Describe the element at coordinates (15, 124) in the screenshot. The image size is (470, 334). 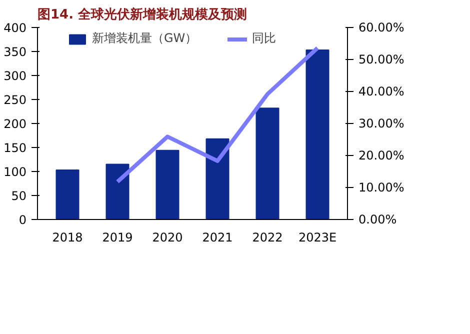
I see `y-tick-label: 200` at that location.